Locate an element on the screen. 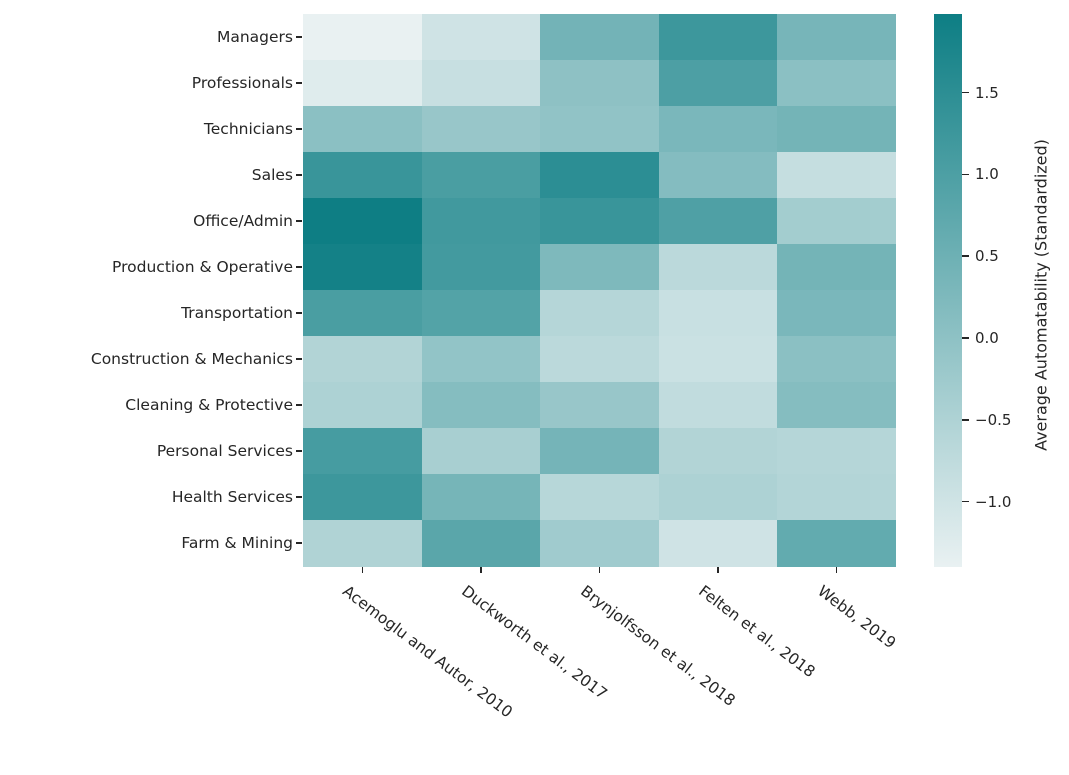 This screenshot has width=1069, height=775. colorbar-tick-label: 1.0 is located at coordinates (987, 174).